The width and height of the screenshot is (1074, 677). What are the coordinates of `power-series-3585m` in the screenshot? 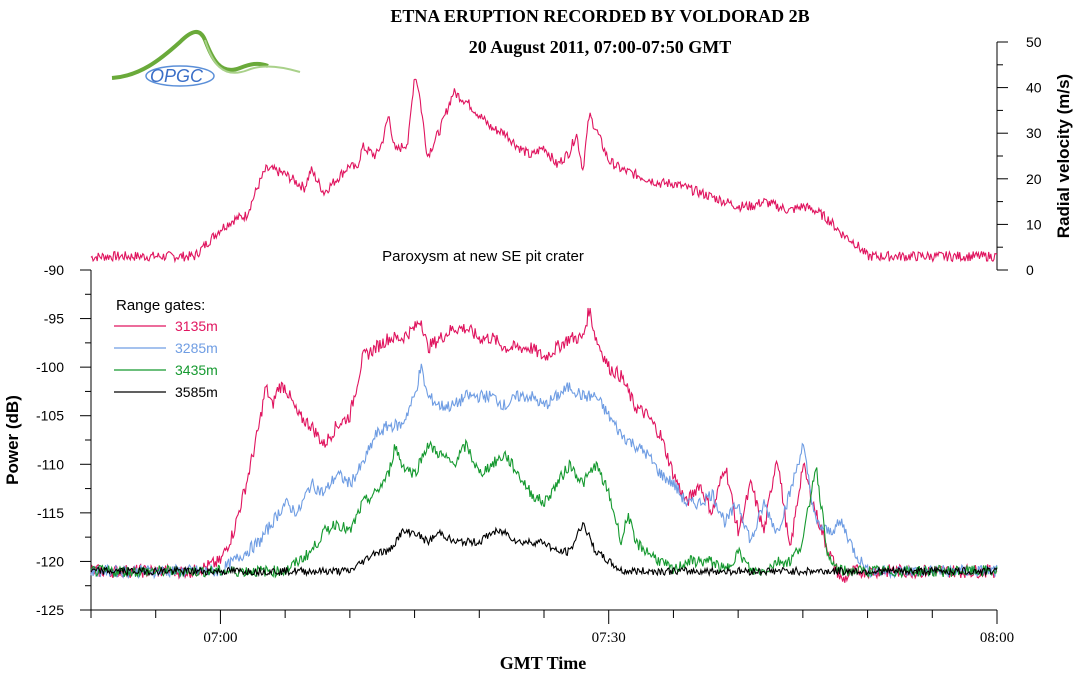 It's located at (544, 550).